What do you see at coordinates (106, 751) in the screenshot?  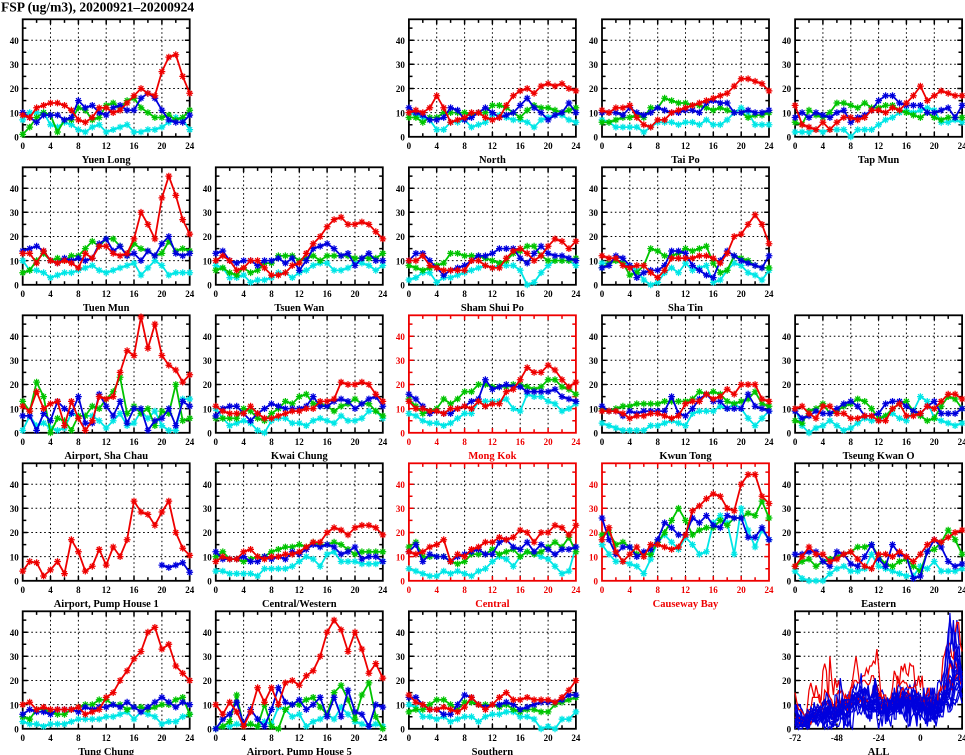 I see `svg-text: Tung Chung` at bounding box center [106, 751].